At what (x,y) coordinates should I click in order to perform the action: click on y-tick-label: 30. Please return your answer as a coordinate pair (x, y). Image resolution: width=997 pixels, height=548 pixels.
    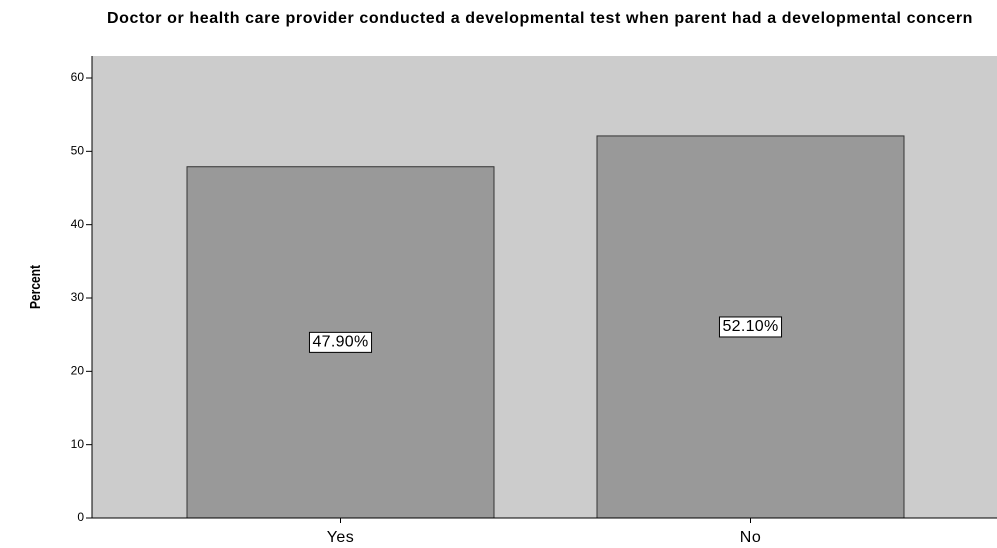
    Looking at the image, I should click on (78, 297).